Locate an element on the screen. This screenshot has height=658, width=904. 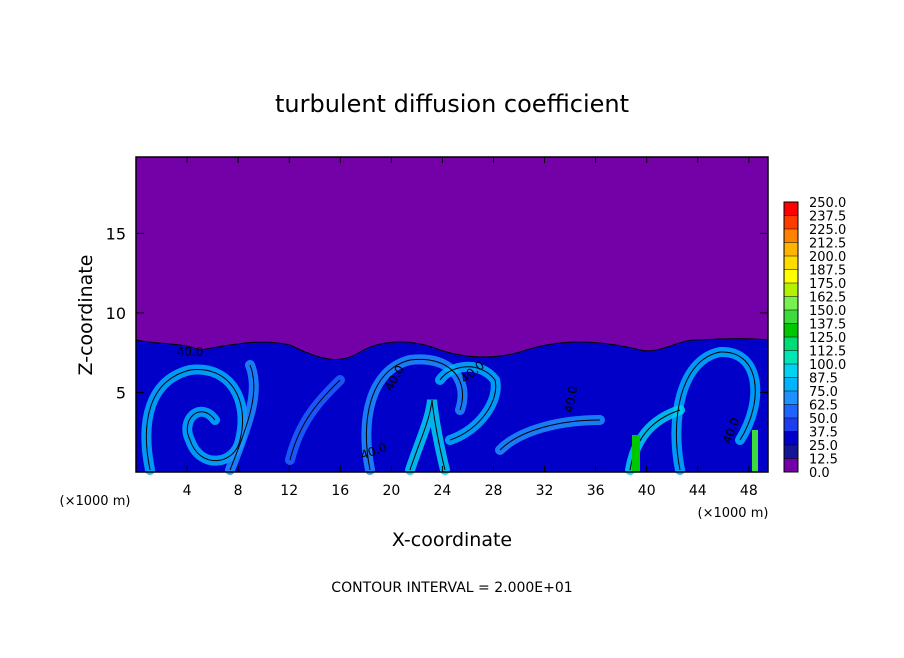
x-tick-label: 44 is located at coordinates (698, 491).